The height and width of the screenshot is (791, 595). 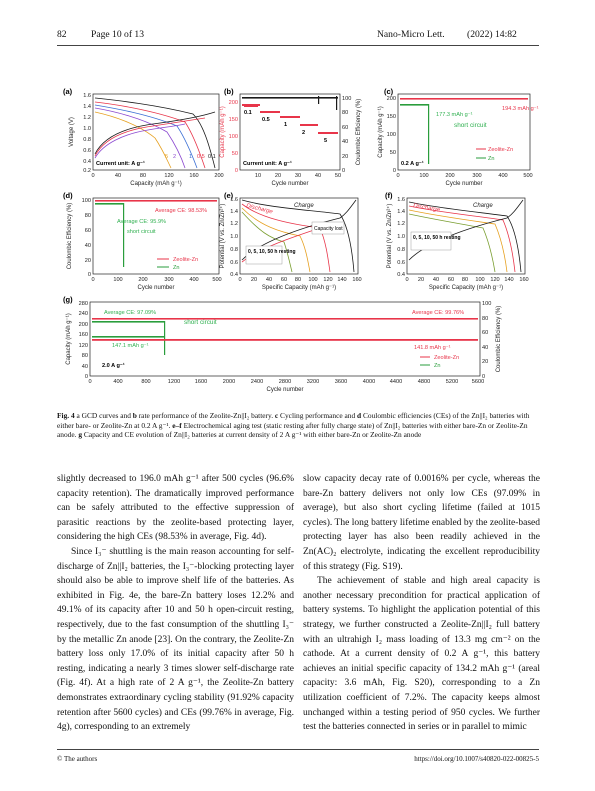 I want to click on panel-d-xlabel: Cycle number, so click(x=155, y=288).